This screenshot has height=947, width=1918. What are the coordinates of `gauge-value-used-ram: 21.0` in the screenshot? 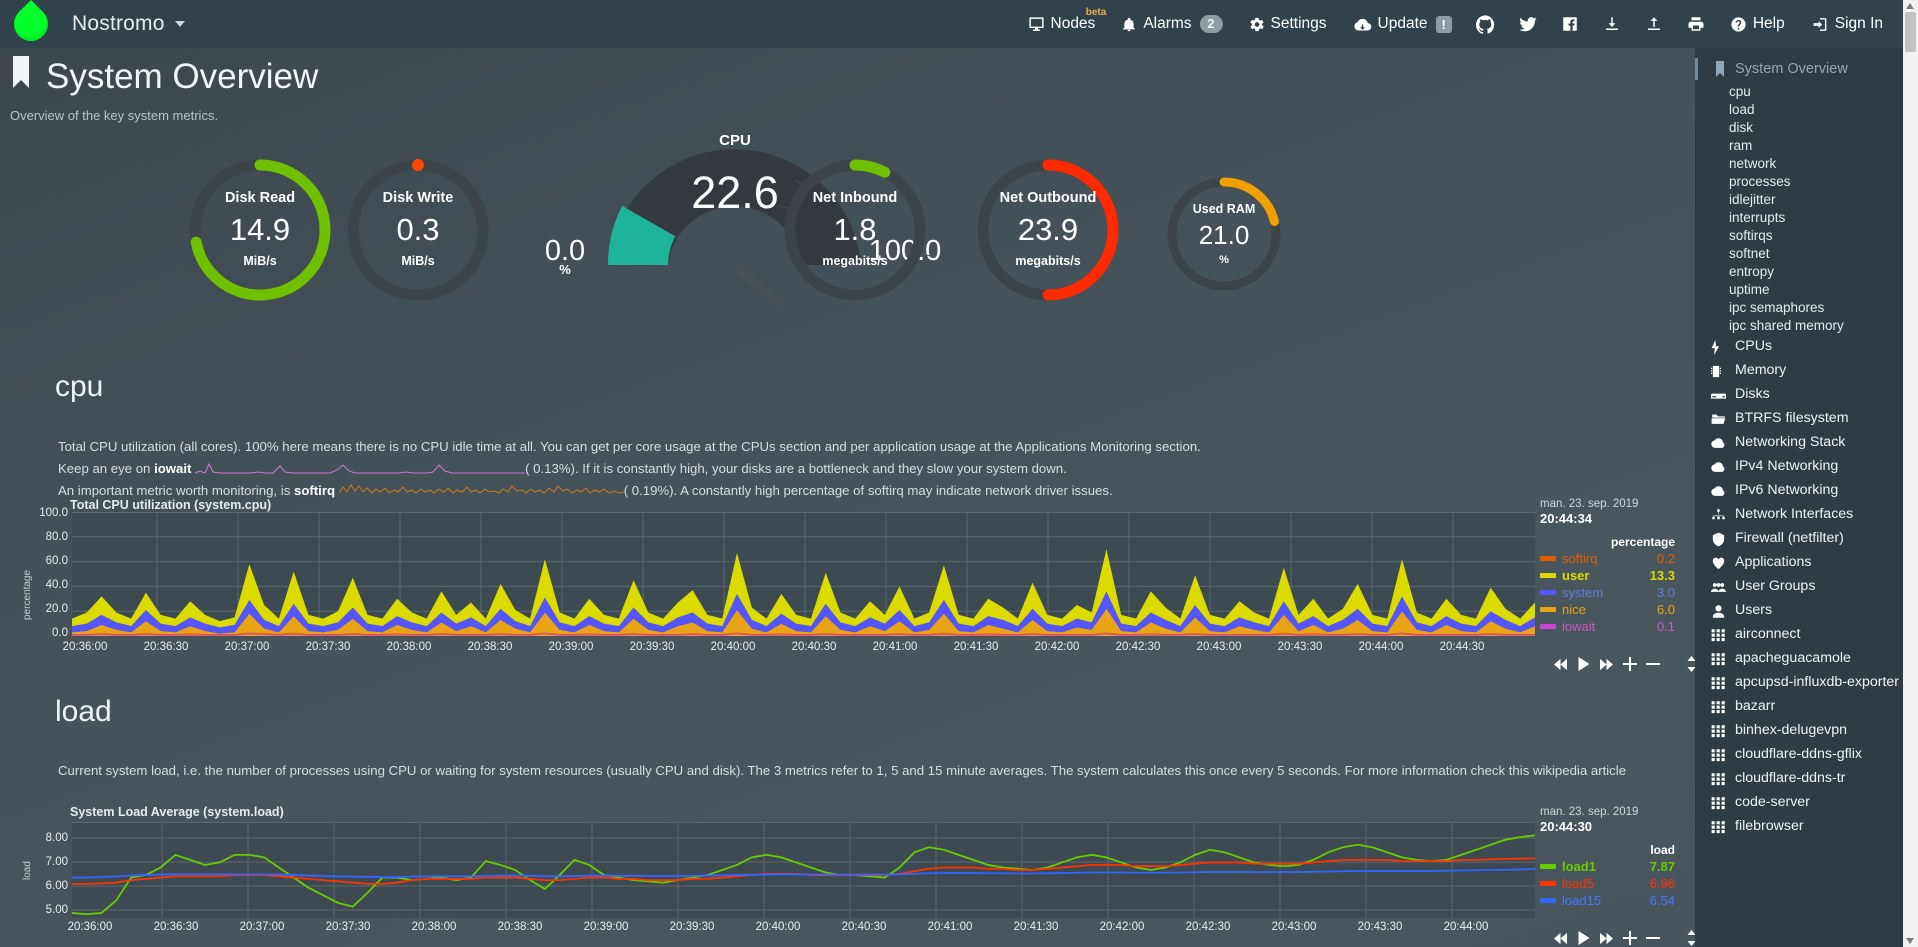 It's located at (1224, 235).